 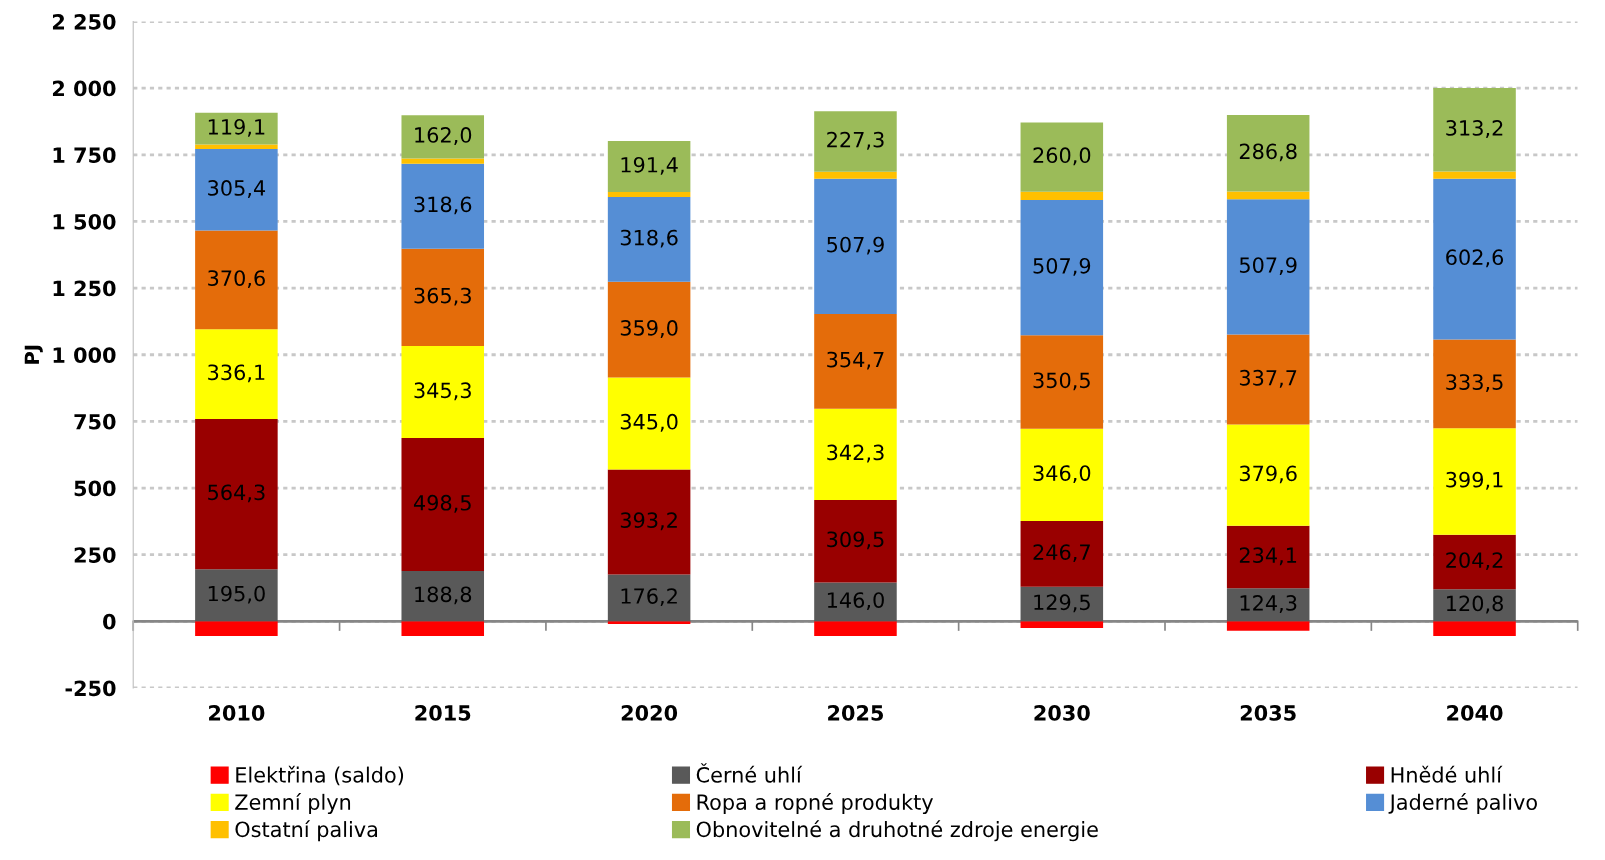 What do you see at coordinates (649, 713) in the screenshot?
I see `x-tick-label: 2020` at bounding box center [649, 713].